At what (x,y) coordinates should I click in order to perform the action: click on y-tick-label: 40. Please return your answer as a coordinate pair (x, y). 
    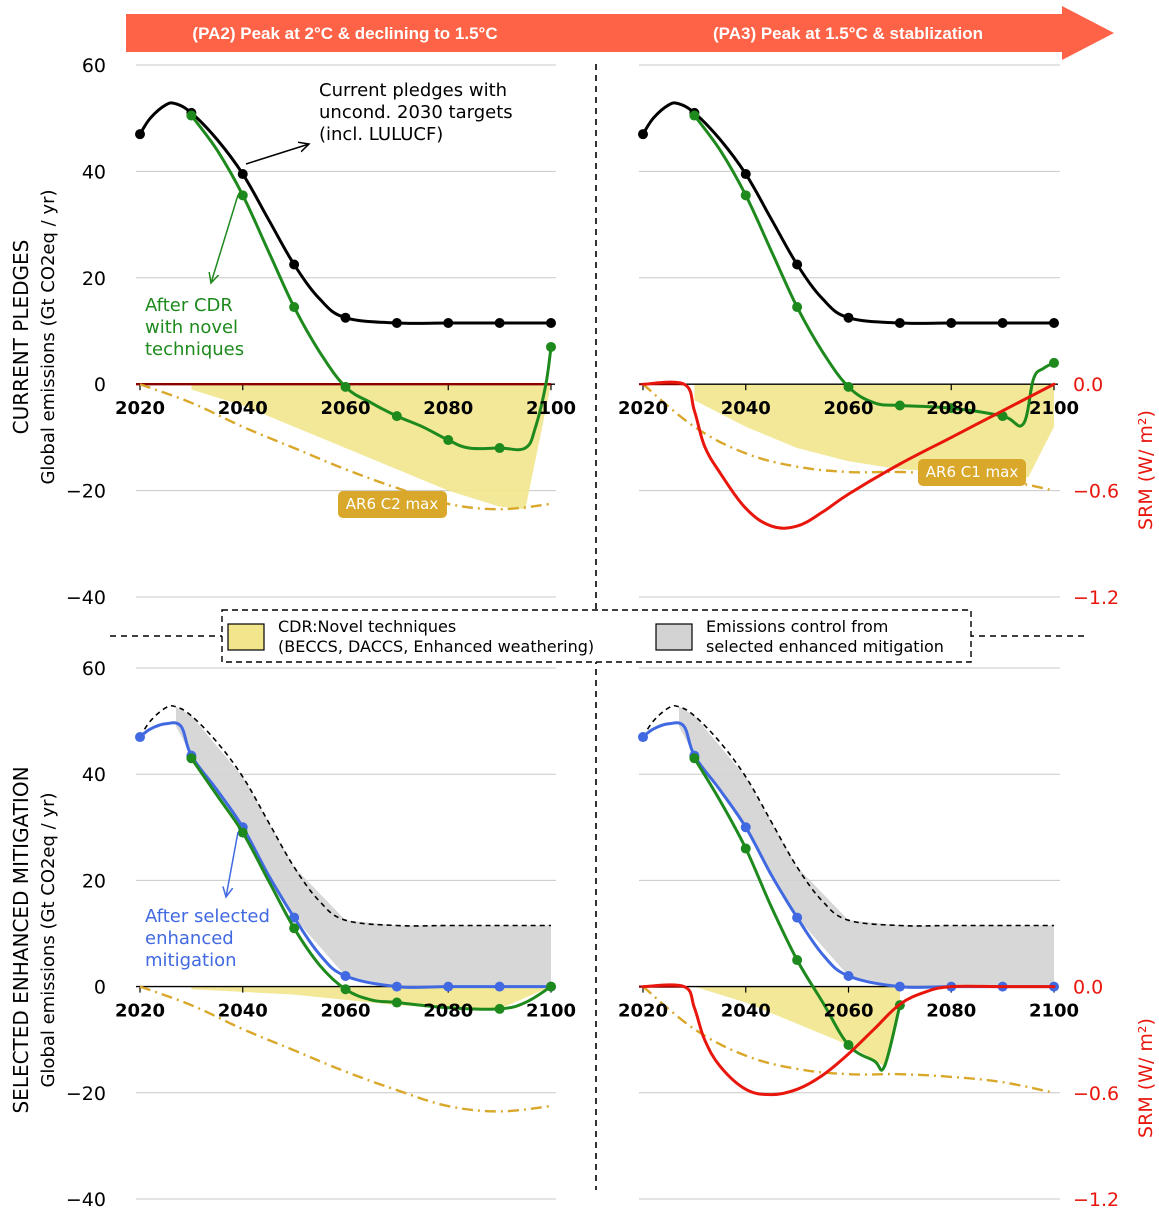
    Looking at the image, I should click on (94, 172).